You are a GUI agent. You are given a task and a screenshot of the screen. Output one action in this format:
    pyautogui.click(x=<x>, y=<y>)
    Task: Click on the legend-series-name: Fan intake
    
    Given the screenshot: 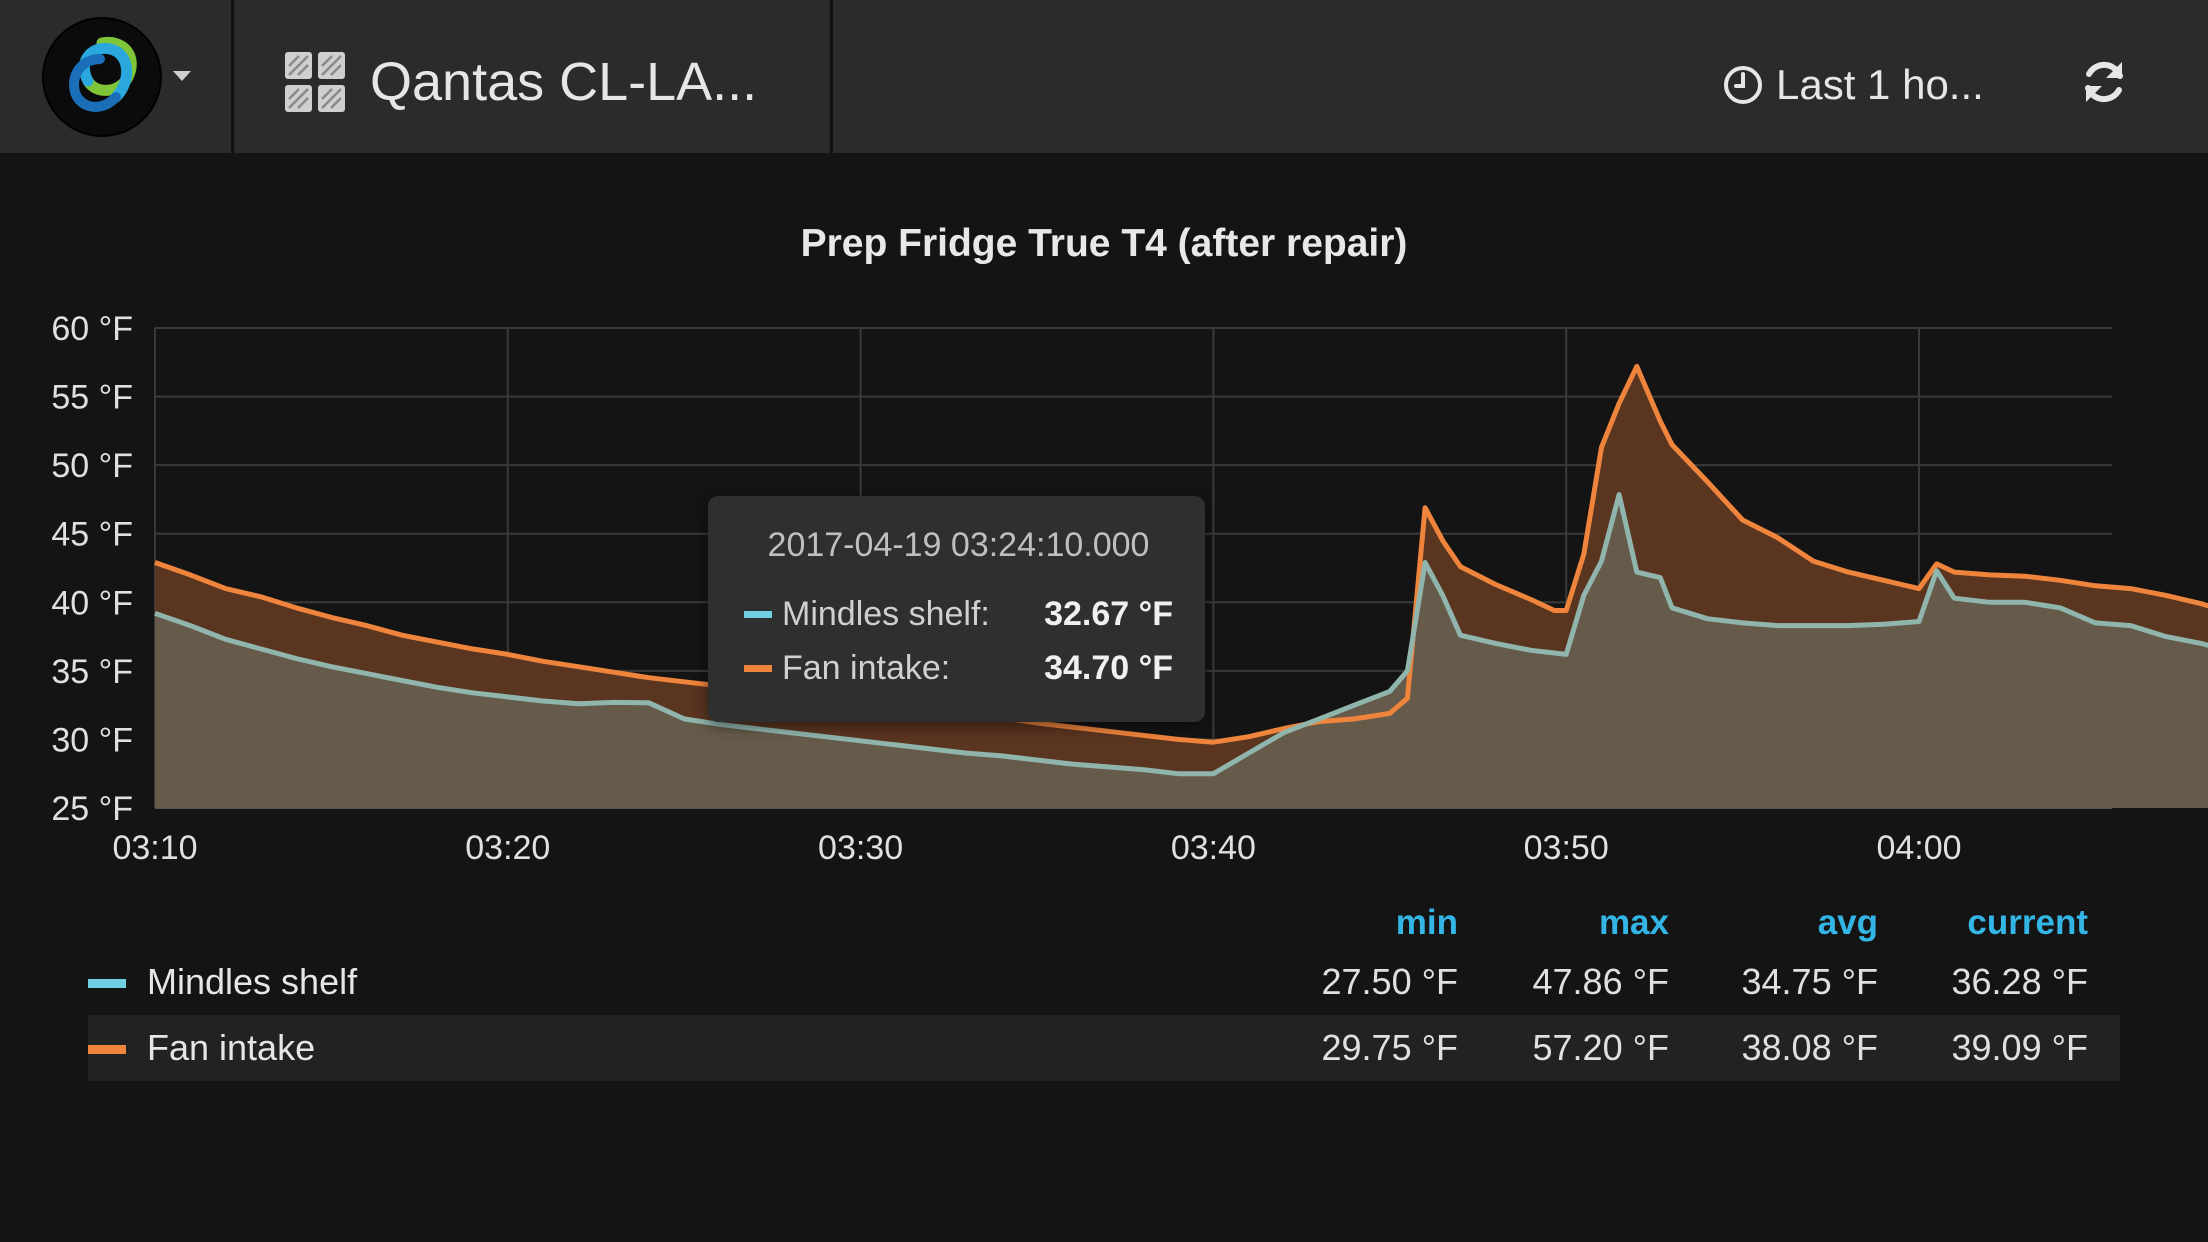 What is the action you would take?
    pyautogui.click(x=231, y=1047)
    